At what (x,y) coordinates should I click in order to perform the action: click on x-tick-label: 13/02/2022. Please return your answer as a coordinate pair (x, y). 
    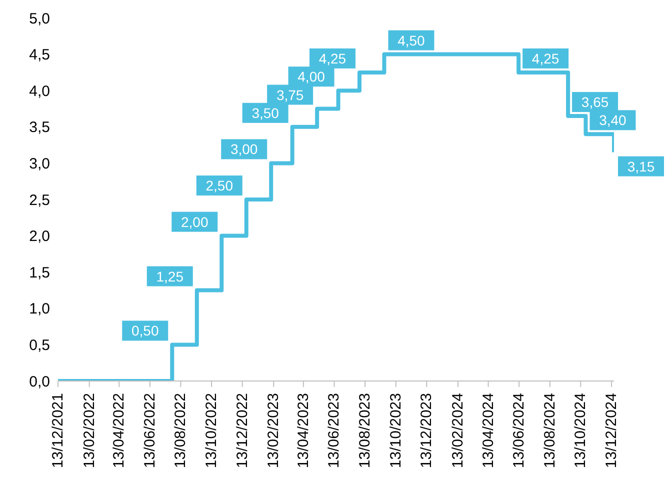
    Looking at the image, I should click on (89, 430).